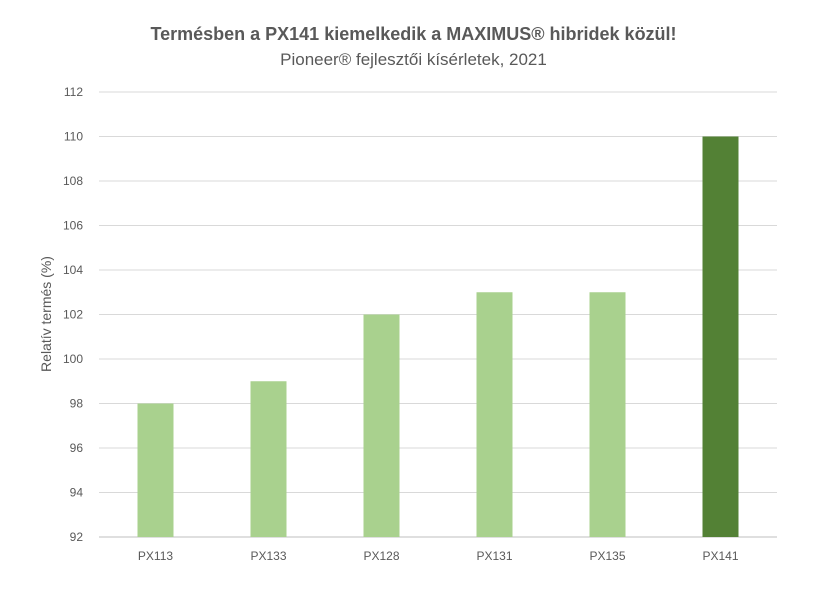 The image size is (827, 594). Describe the element at coordinates (73, 226) in the screenshot. I see `y-tick-label: 106` at that location.